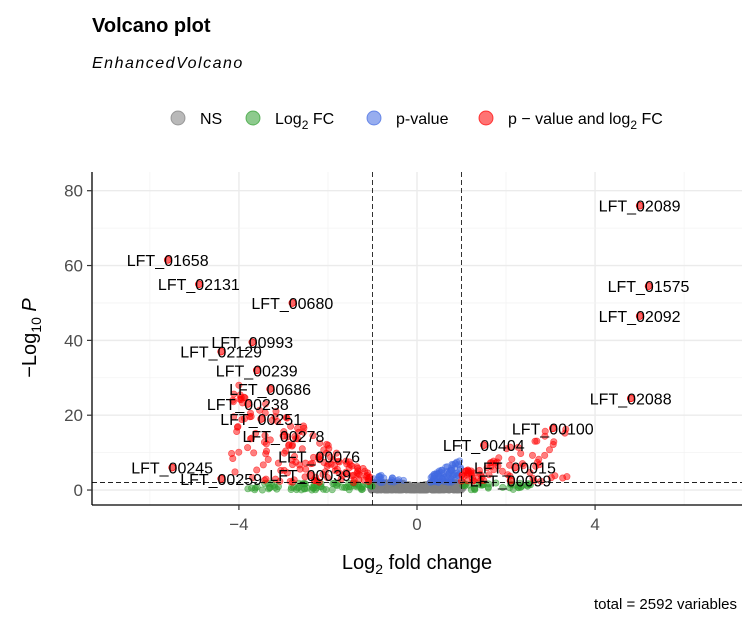  I want to click on point-label: LFT_00404, so click(484, 446).